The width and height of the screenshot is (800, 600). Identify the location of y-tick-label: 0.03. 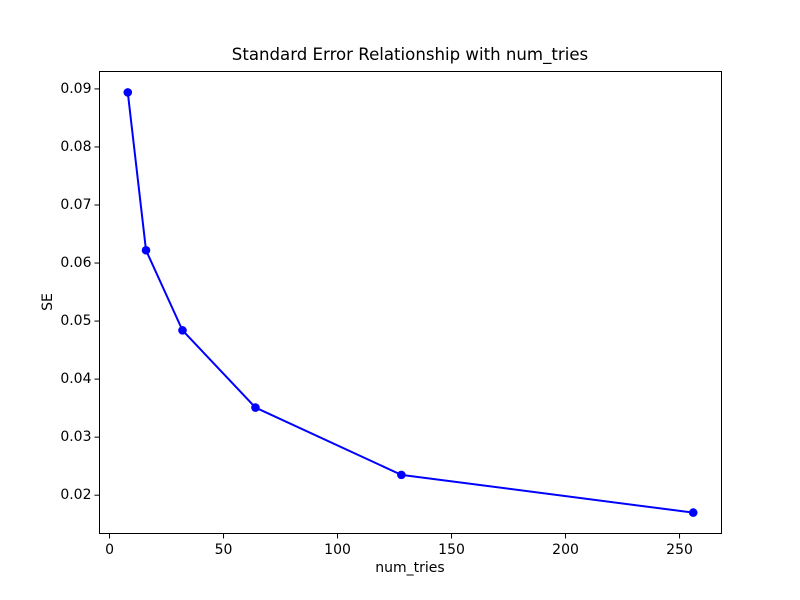
(76, 437).